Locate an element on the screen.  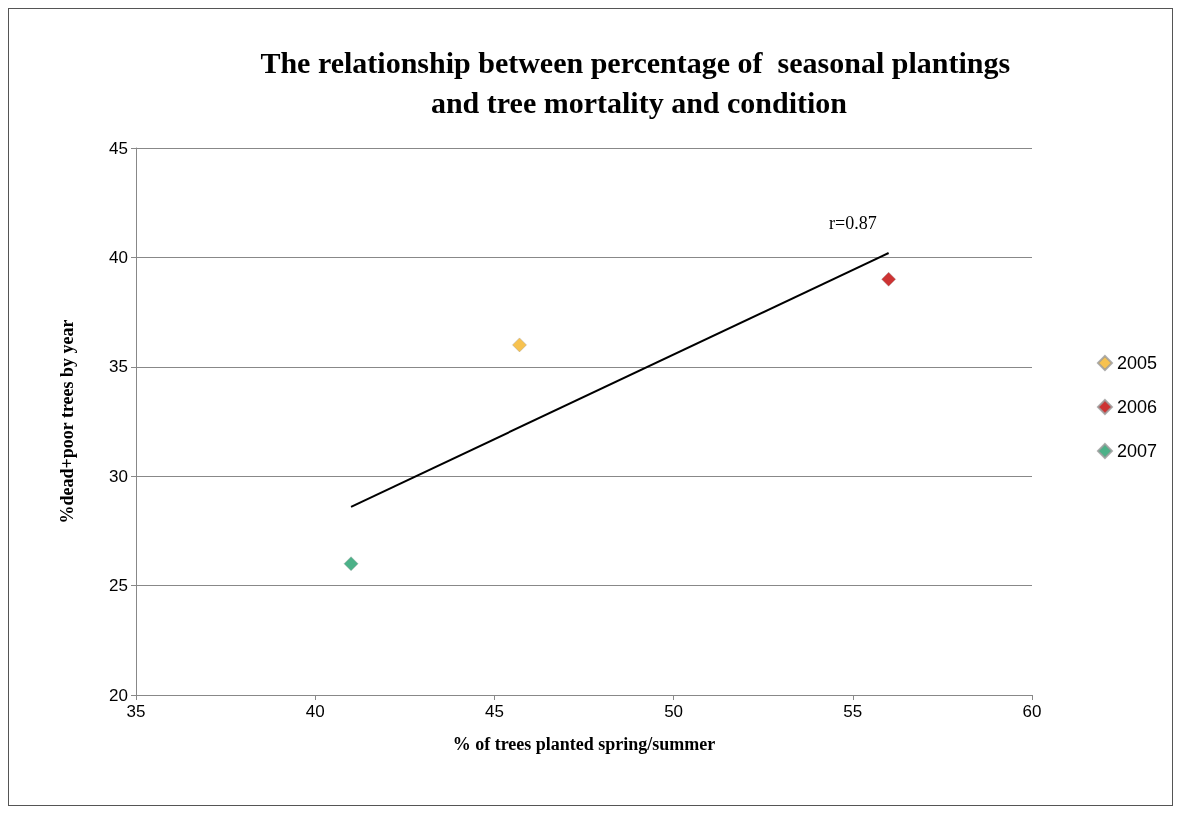
annotation: r=0.87 is located at coordinates (853, 223).